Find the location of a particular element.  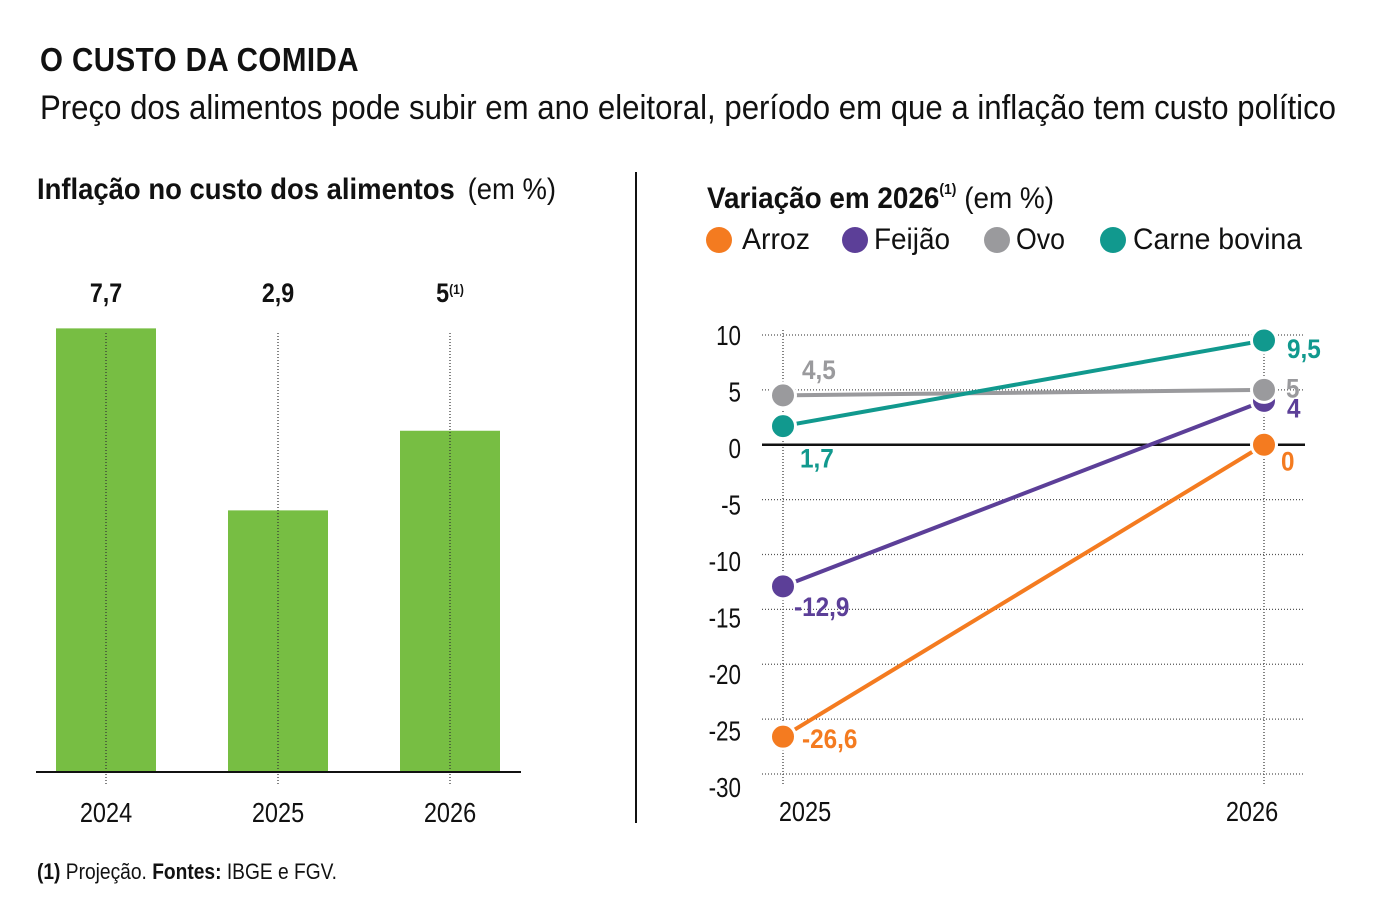

footnote: (1) Projeção. Fontes: IBGE e FGV. is located at coordinates (187, 872).